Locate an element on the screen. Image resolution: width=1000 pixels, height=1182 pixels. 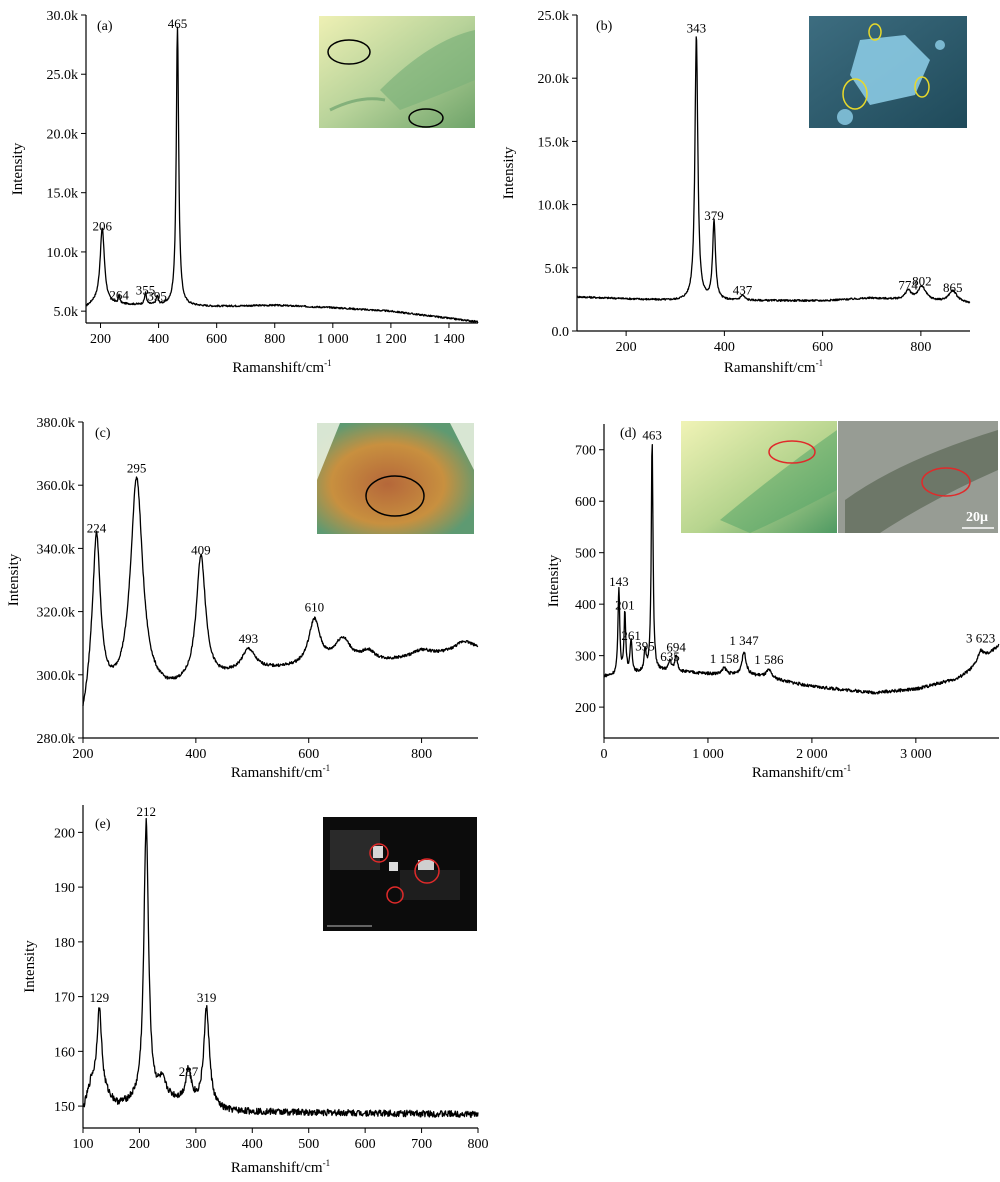
peak-label-d: 395 is located at coordinates (645, 645).